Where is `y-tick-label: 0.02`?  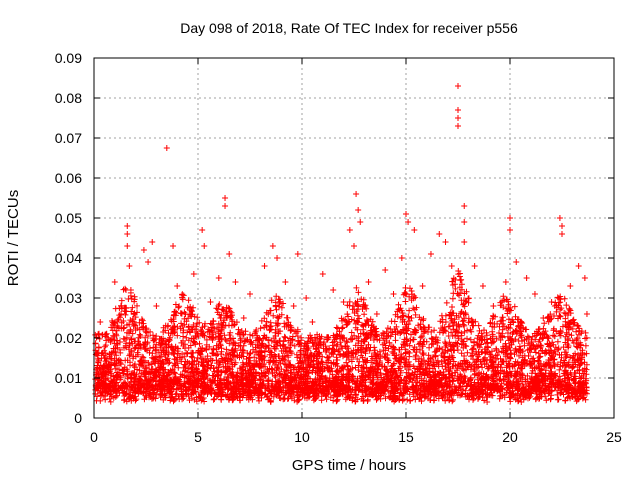
y-tick-label: 0.02 is located at coordinates (68, 338).